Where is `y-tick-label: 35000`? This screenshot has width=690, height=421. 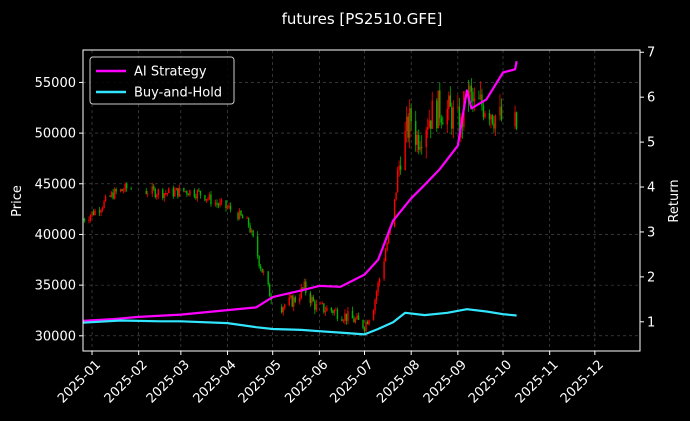
y-tick-label: 35000 is located at coordinates (55, 286).